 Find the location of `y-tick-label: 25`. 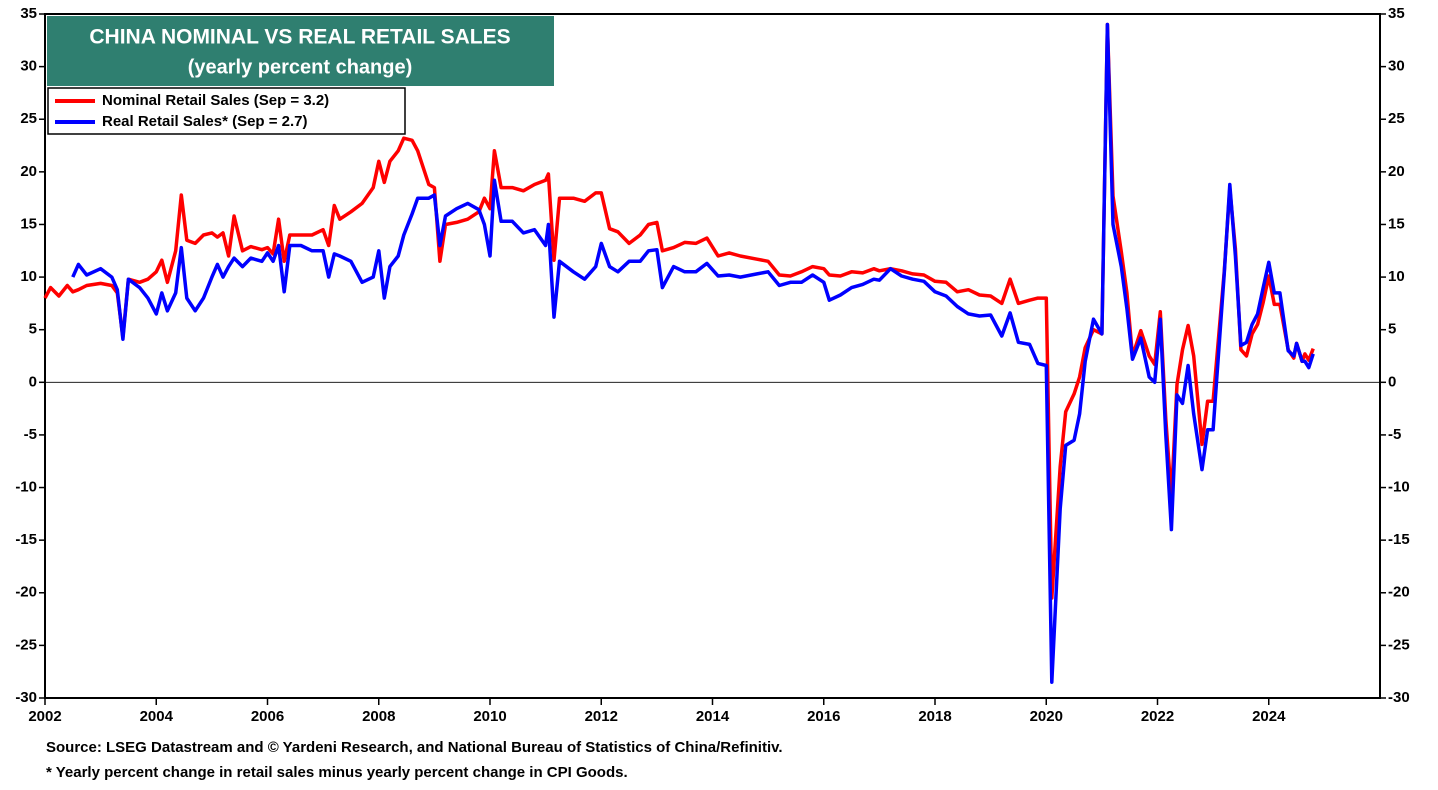

y-tick-label: 25 is located at coordinates (28, 118).